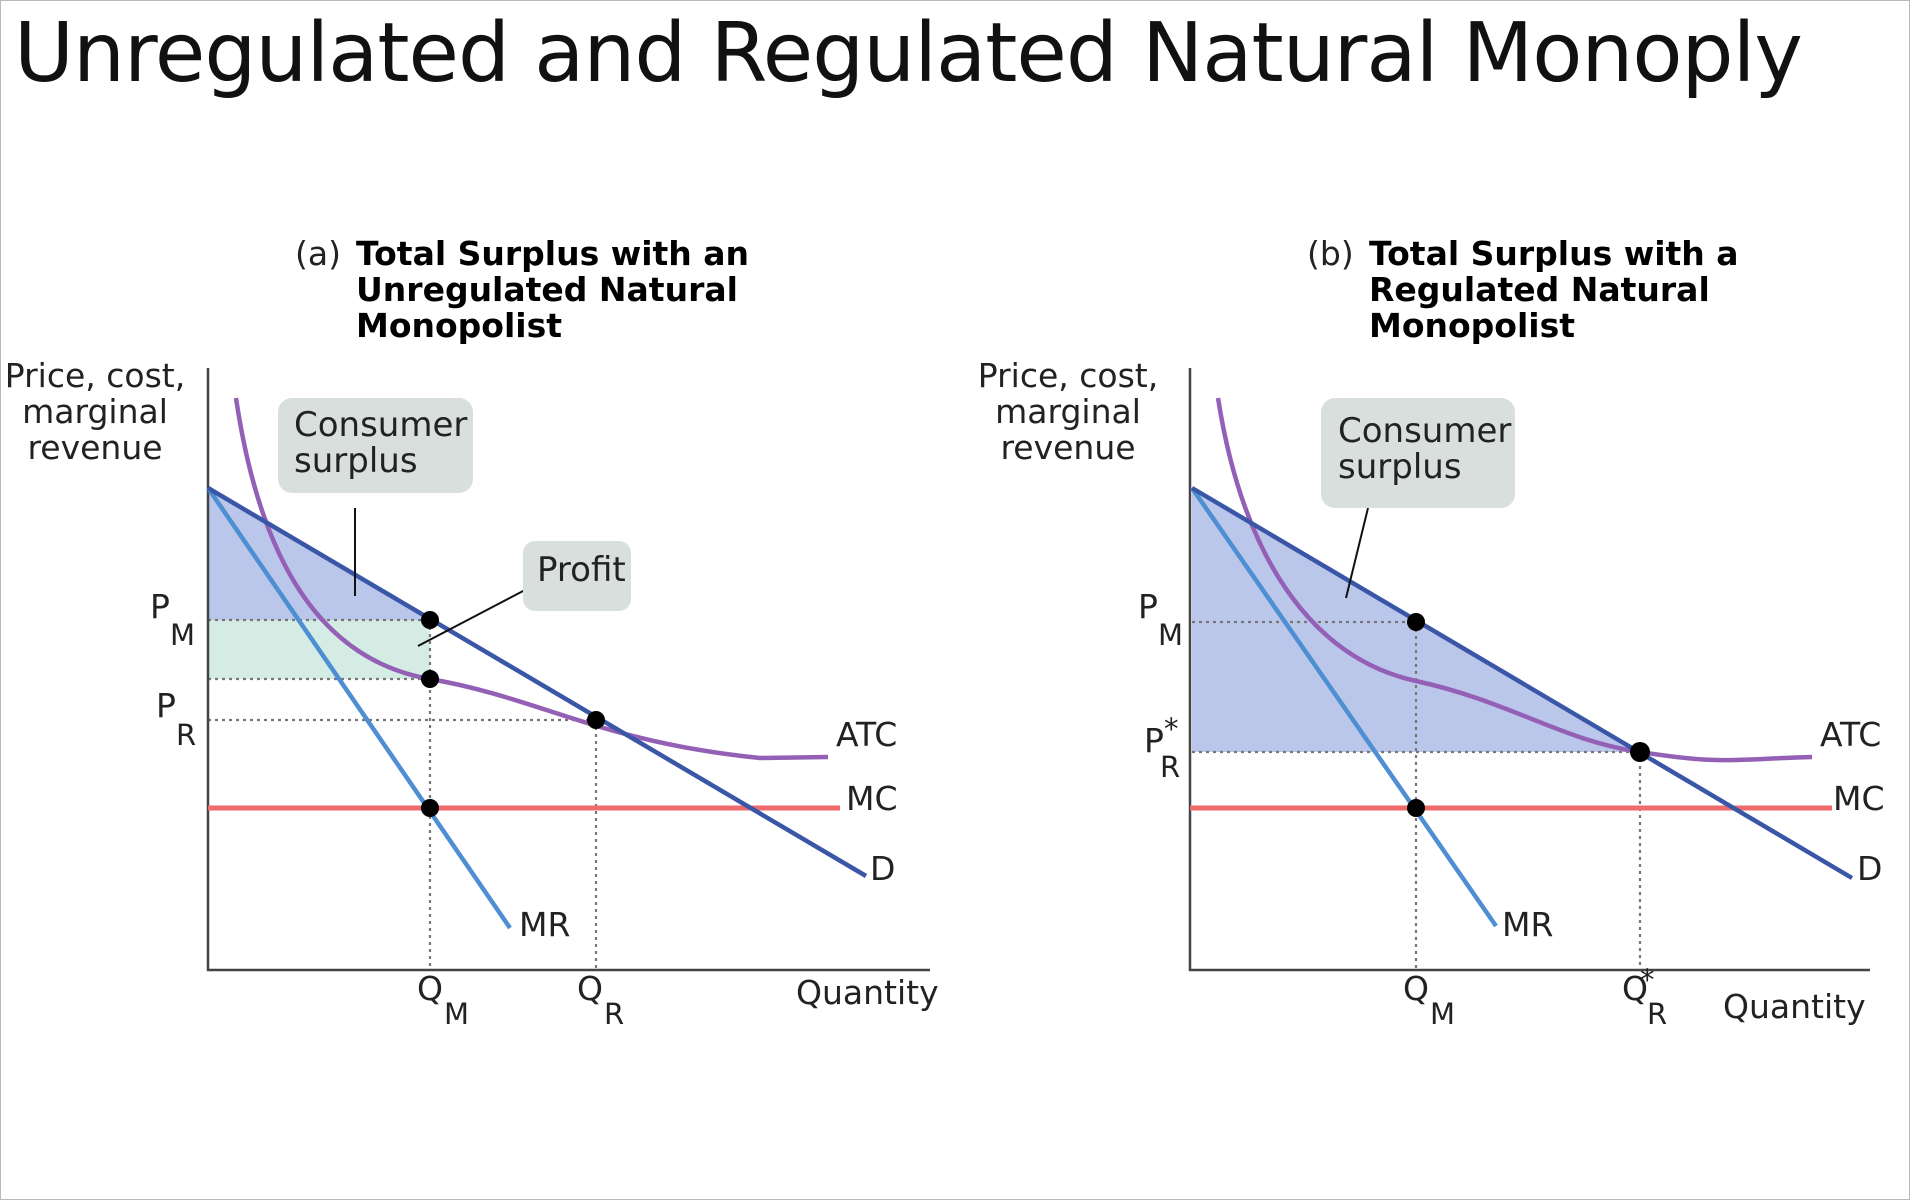  I want to click on consumer-surplus-callout-b-line2: surplus, so click(1400, 467).